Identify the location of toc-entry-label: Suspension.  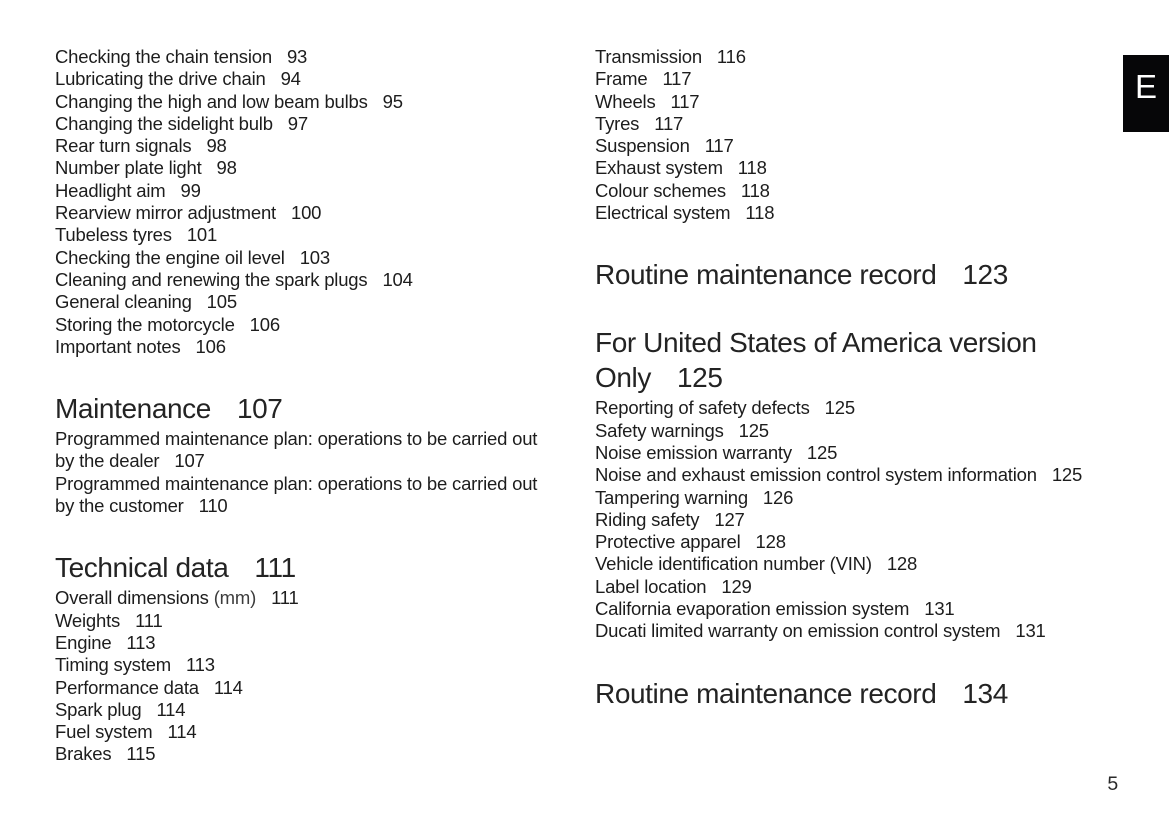
(642, 146).